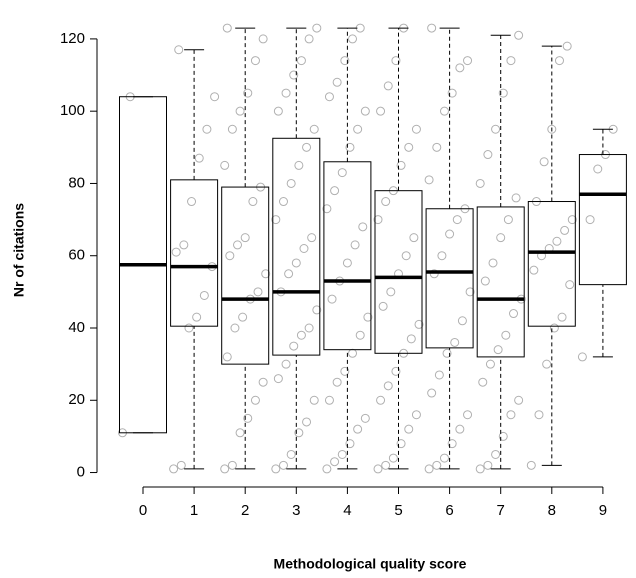 The image size is (636, 578). Describe the element at coordinates (76, 399) in the screenshot. I see `y-tick-label: 20` at that location.